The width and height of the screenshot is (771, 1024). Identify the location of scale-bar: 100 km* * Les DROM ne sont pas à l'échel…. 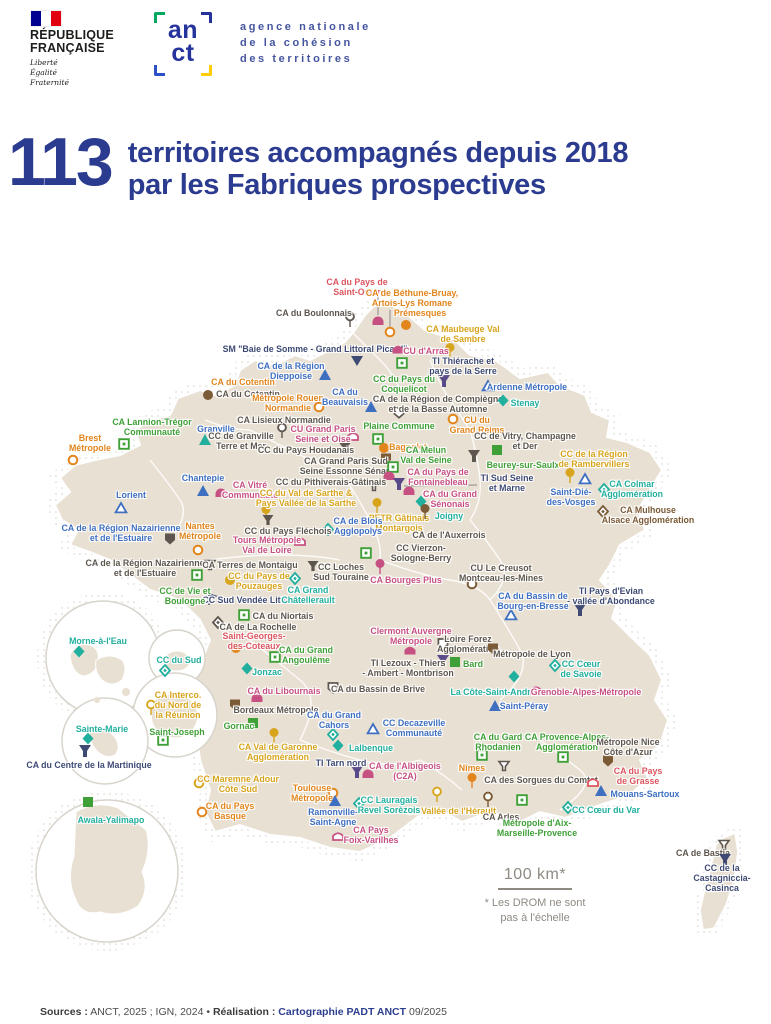
(535, 896).